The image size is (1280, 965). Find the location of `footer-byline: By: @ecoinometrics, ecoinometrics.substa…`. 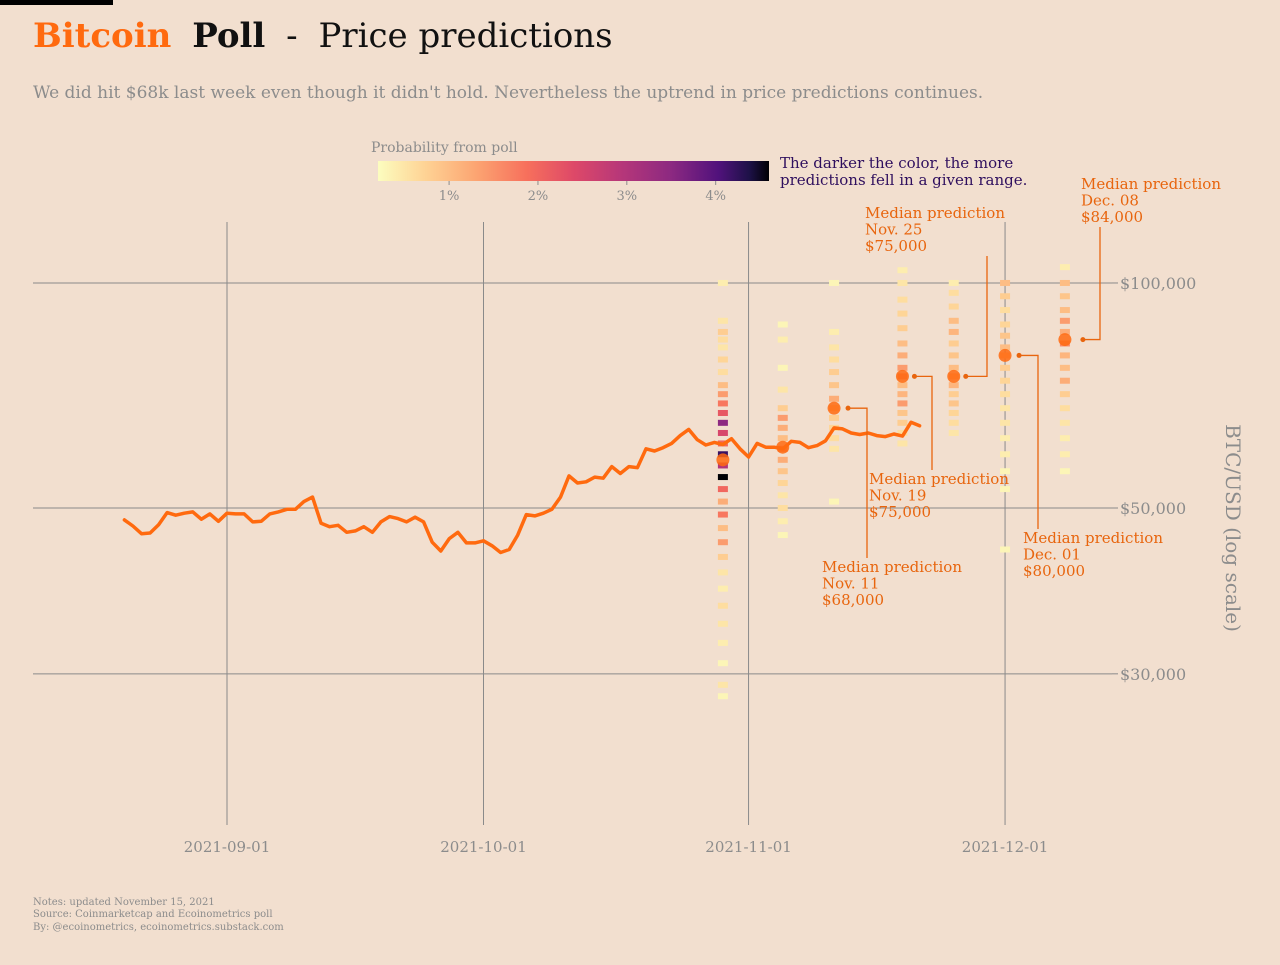

footer-byline: By: @ecoinometrics, ecoinometrics.substa… is located at coordinates (158, 927).